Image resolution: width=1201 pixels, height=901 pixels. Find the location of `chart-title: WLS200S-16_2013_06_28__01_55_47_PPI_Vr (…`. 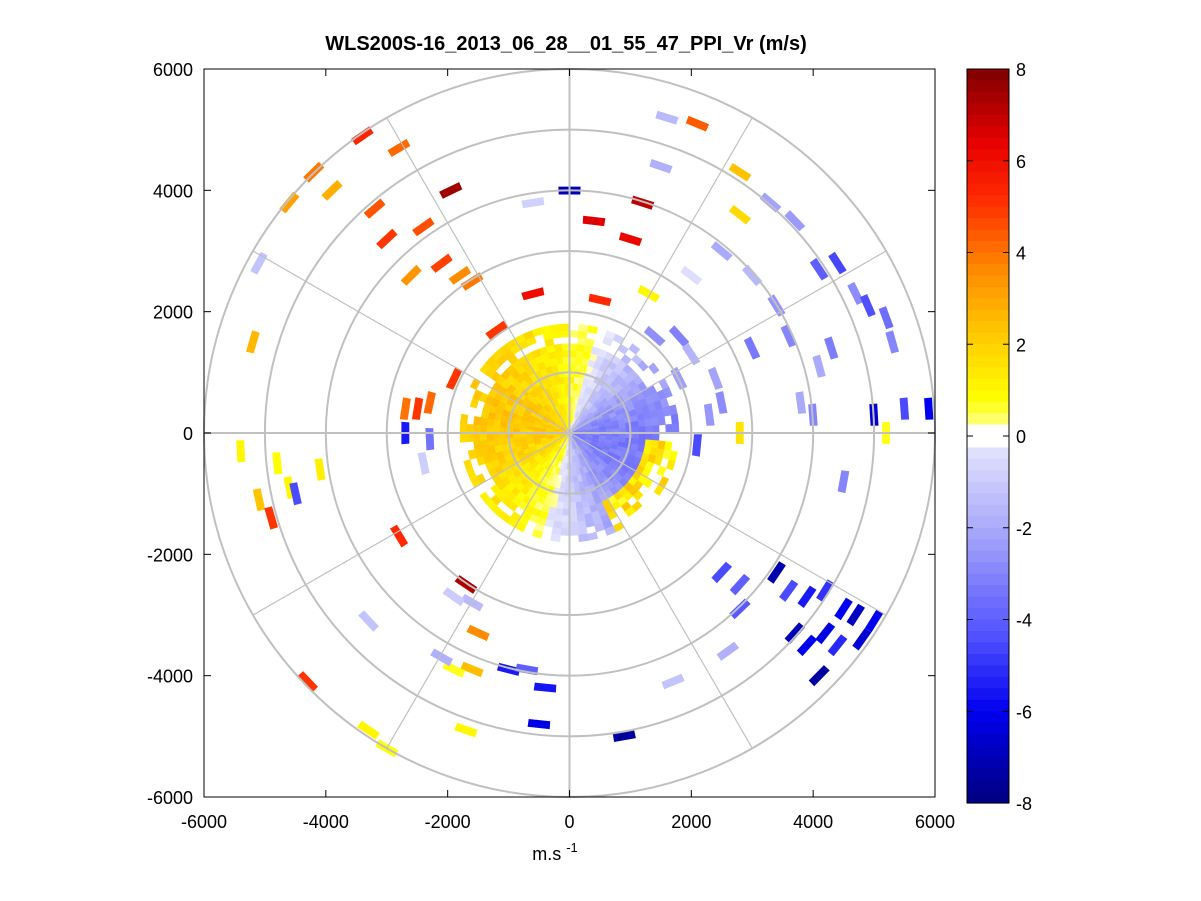

chart-title: WLS200S-16_2013_06_28__01_55_47_PPI_Vr (… is located at coordinates (565, 44).